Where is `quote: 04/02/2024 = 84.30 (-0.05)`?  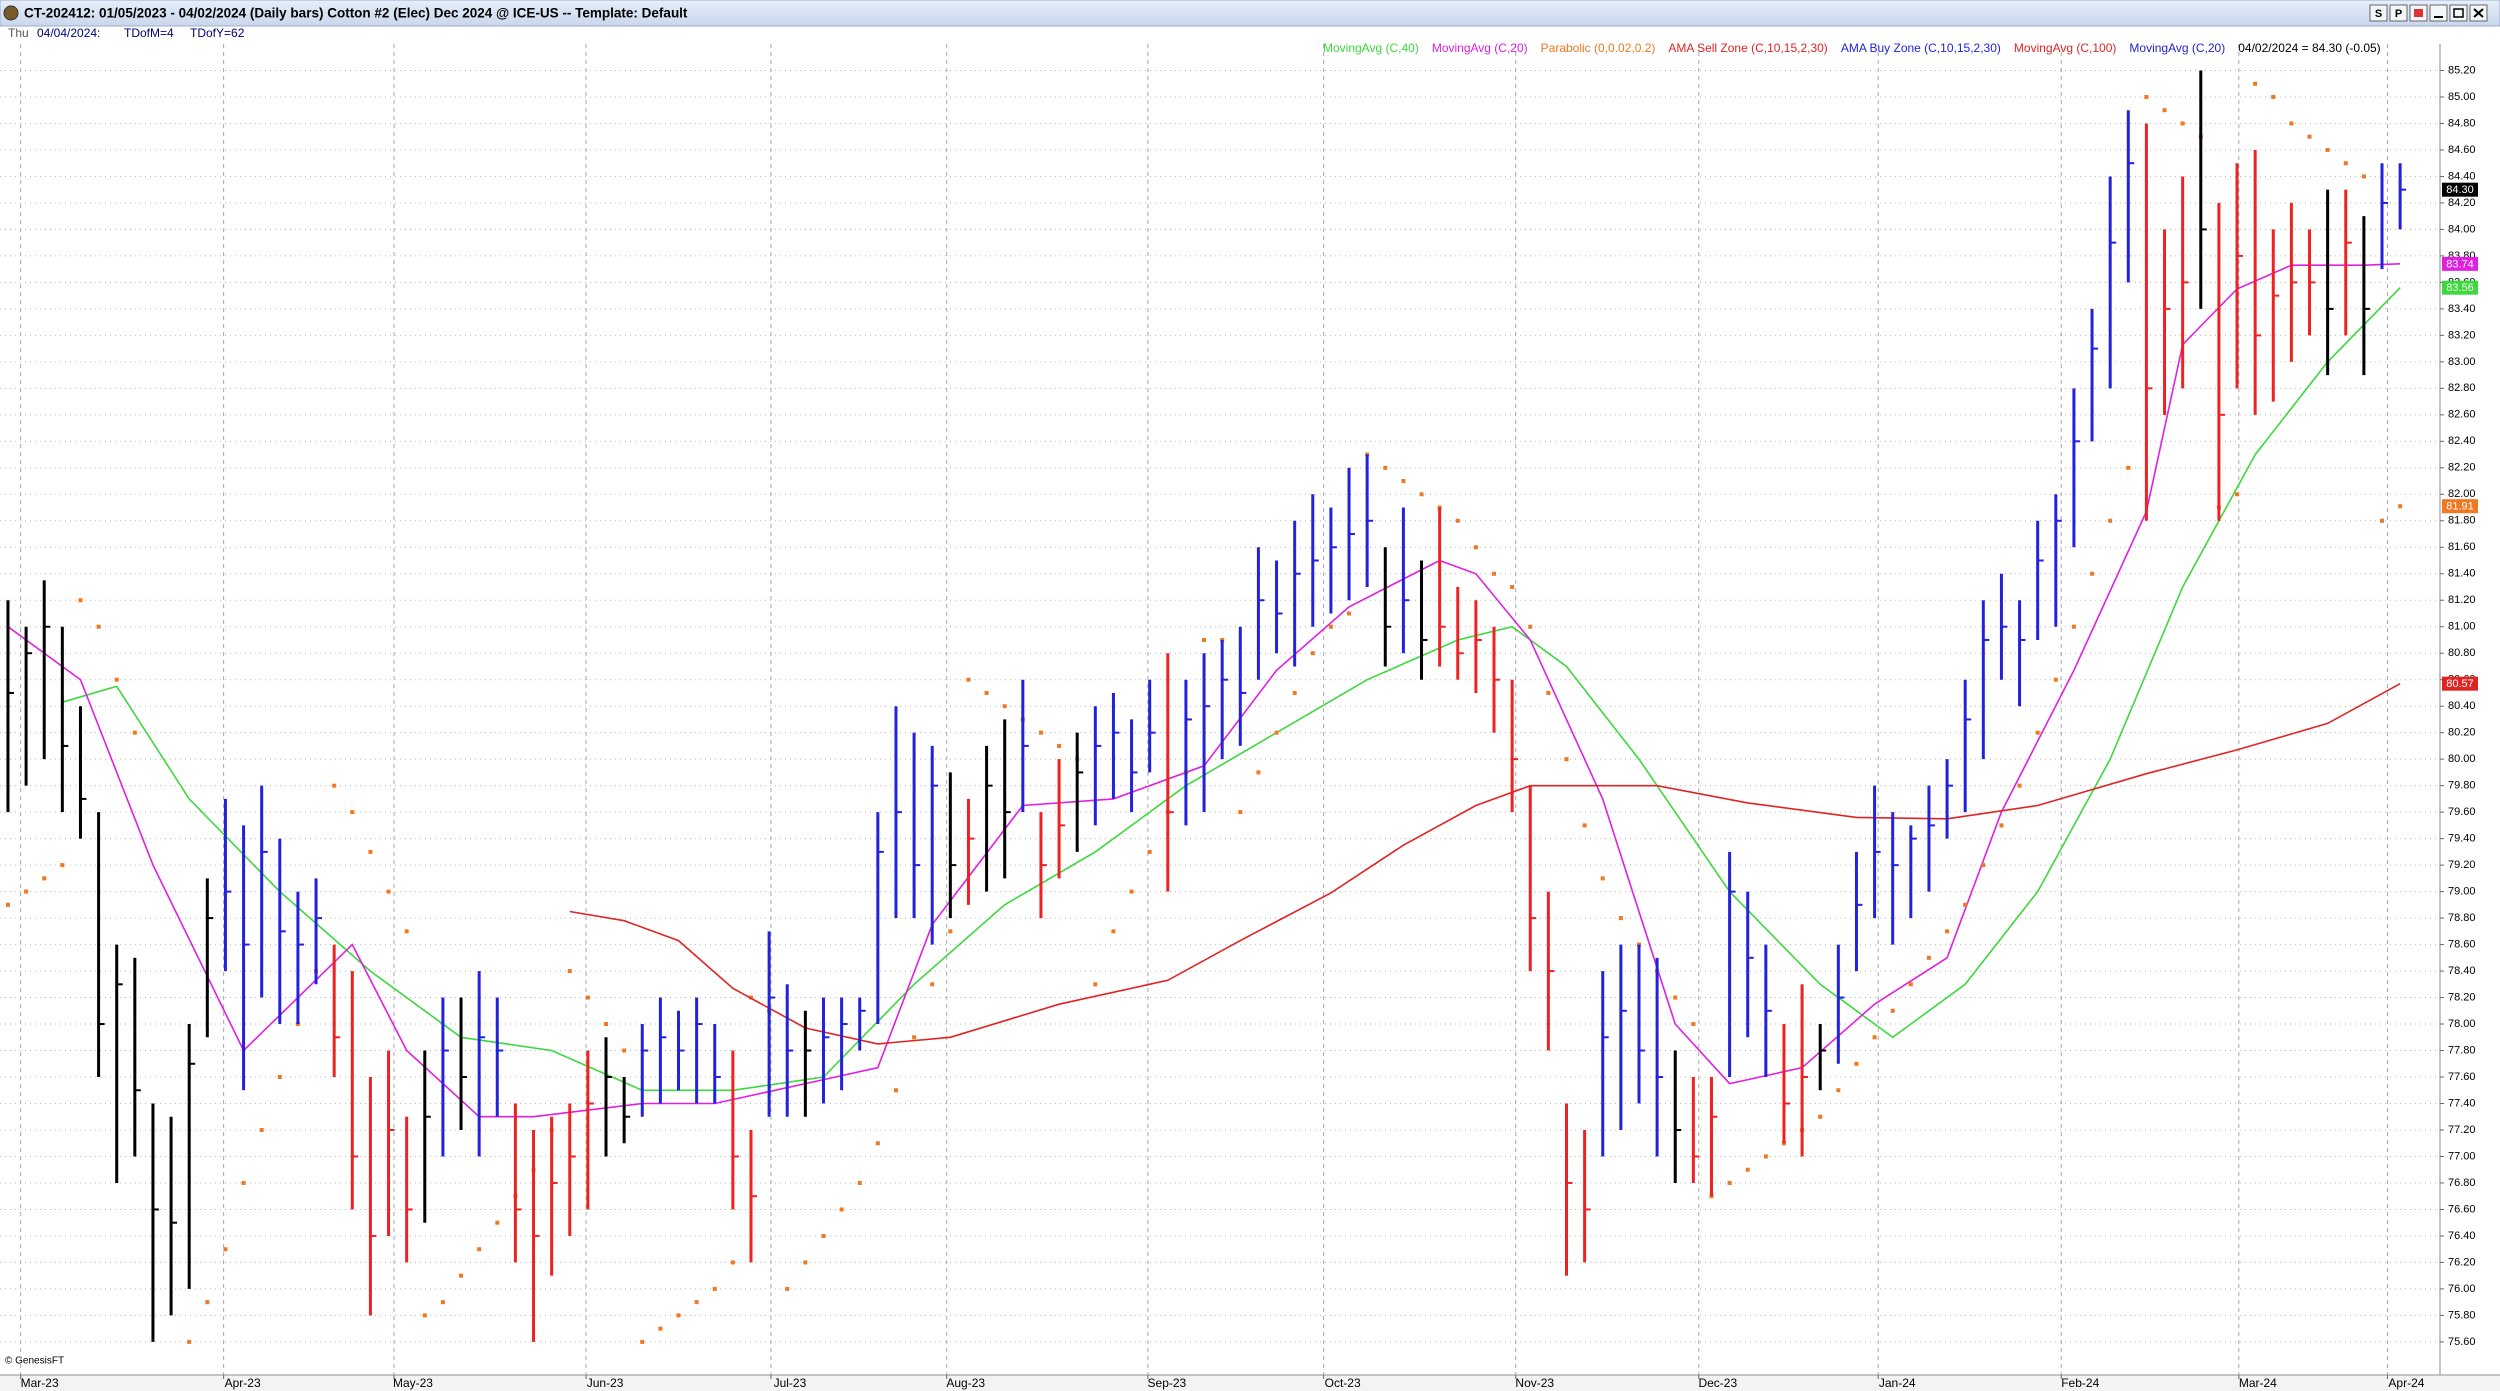
quote: 04/02/2024 = 84.30 (-0.05) is located at coordinates (2309, 48).